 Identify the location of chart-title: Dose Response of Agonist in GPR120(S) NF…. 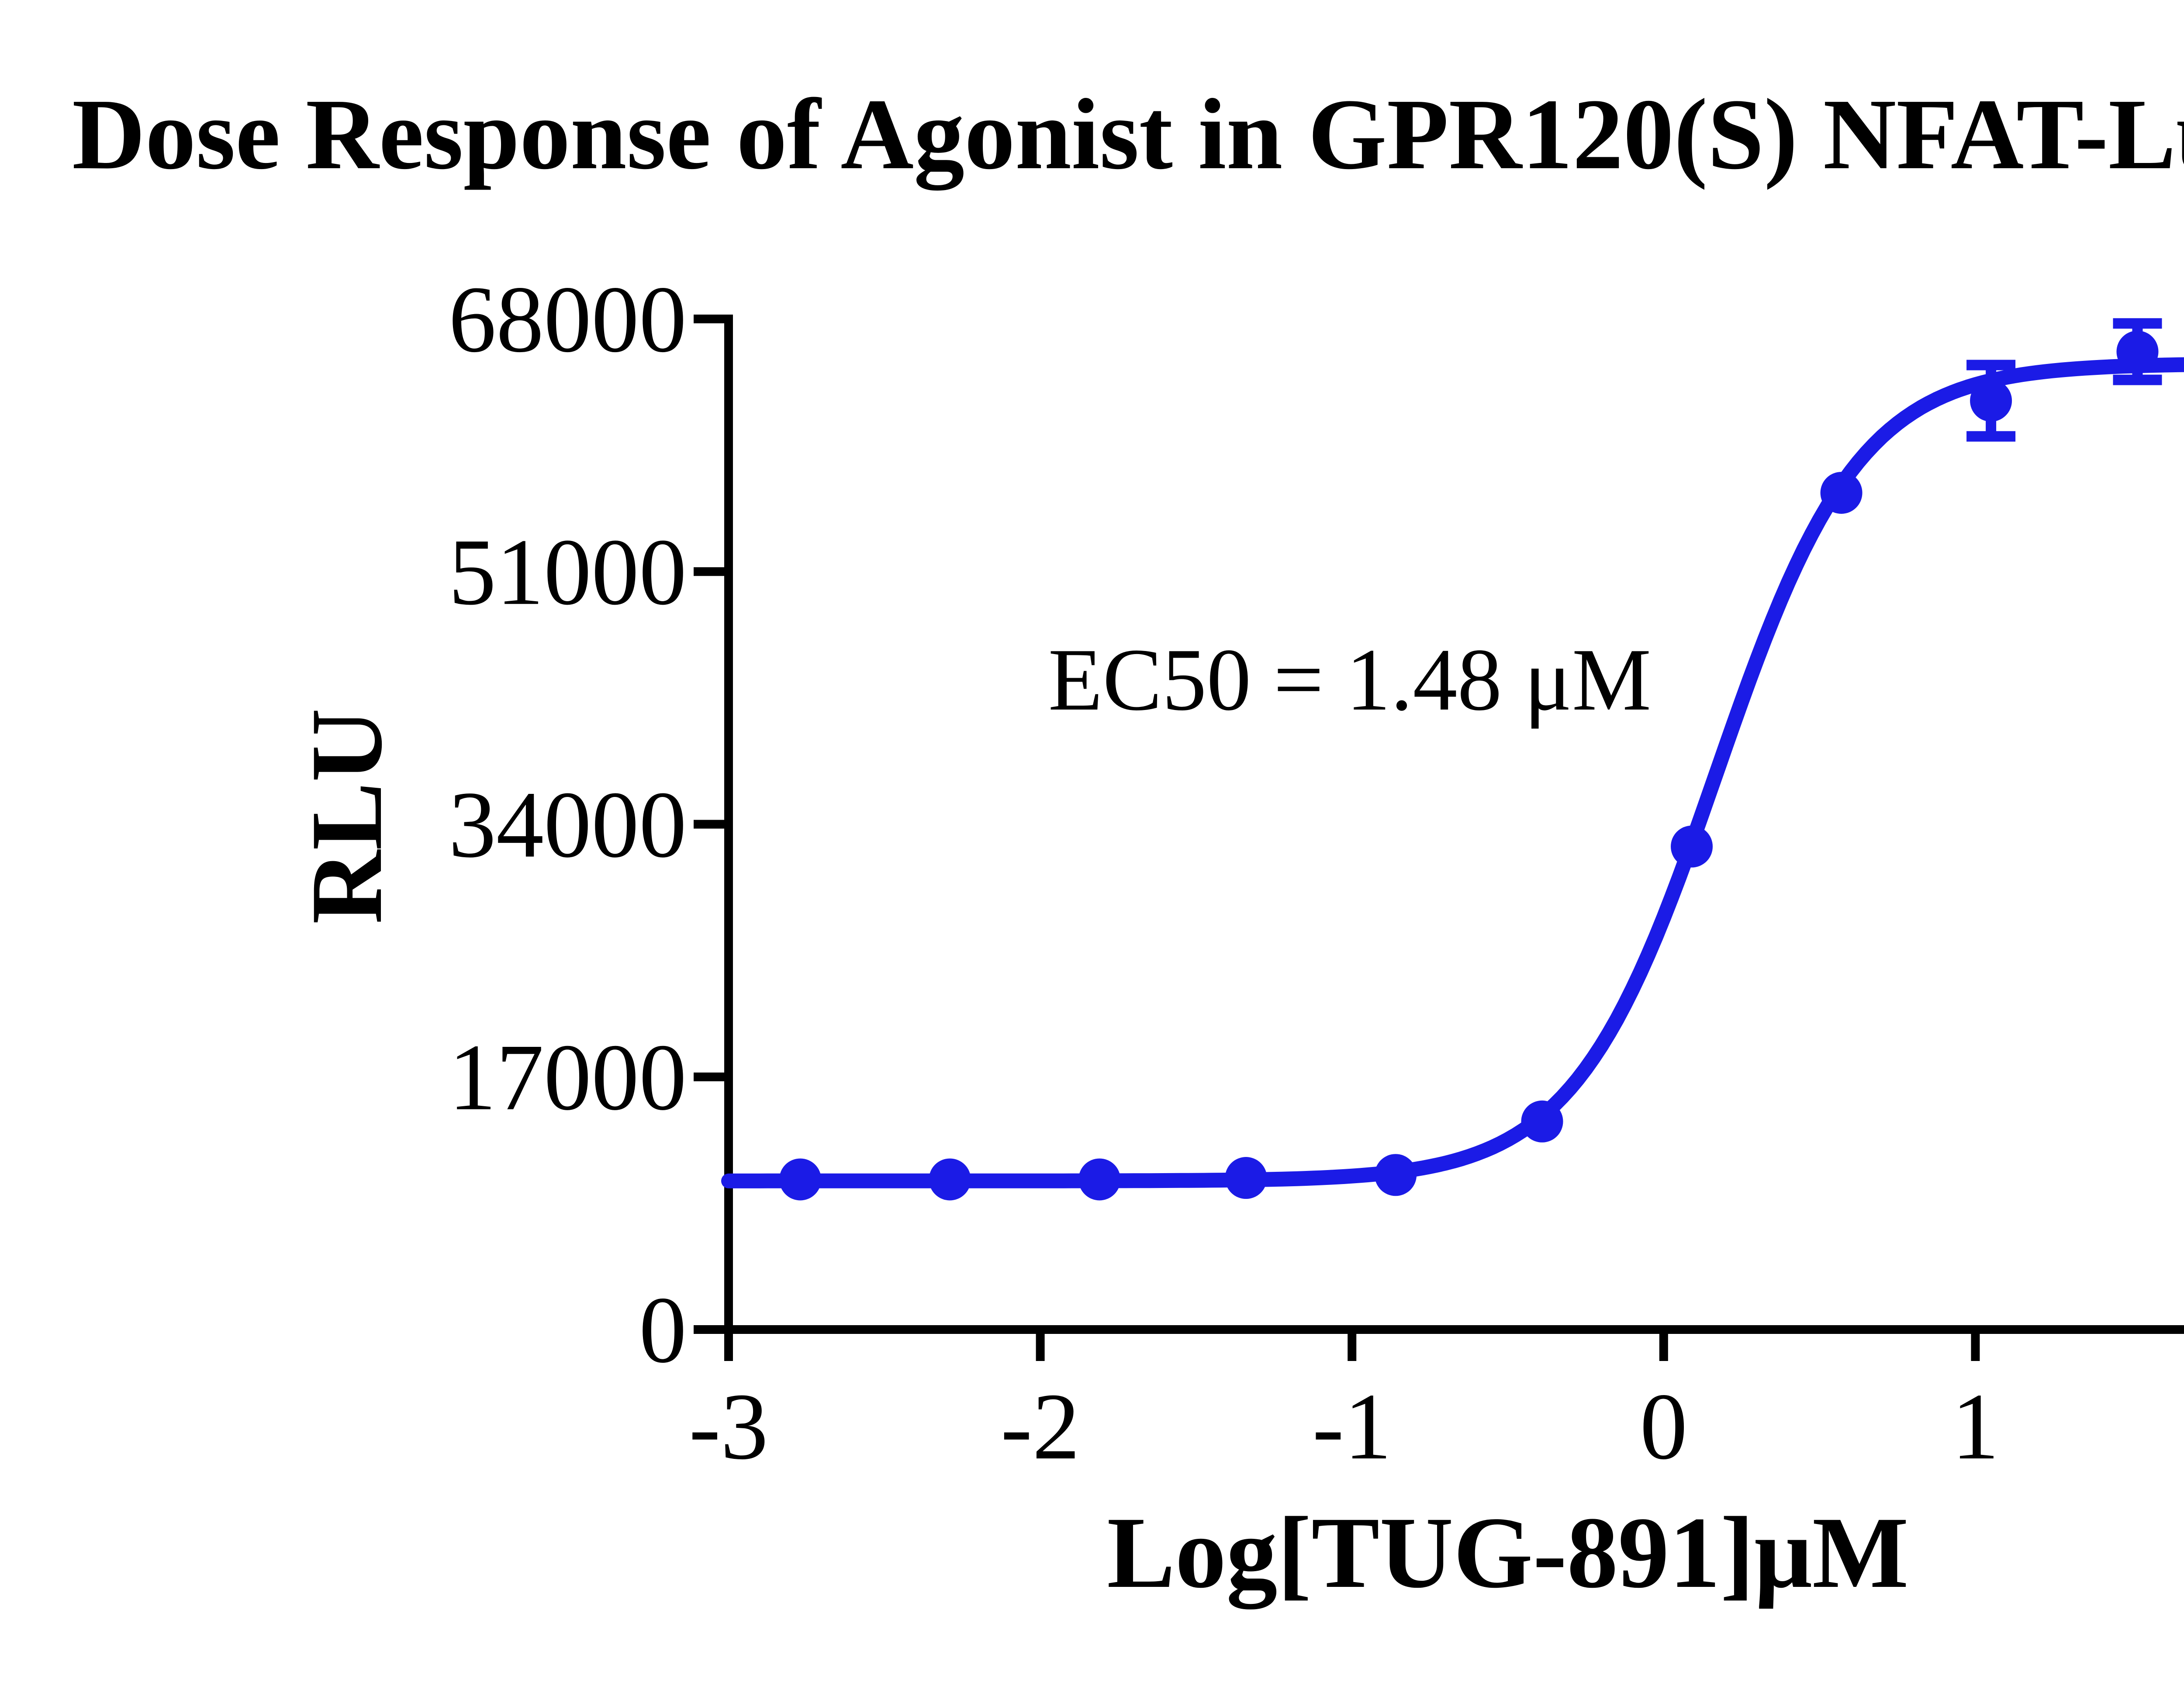
(1128, 134).